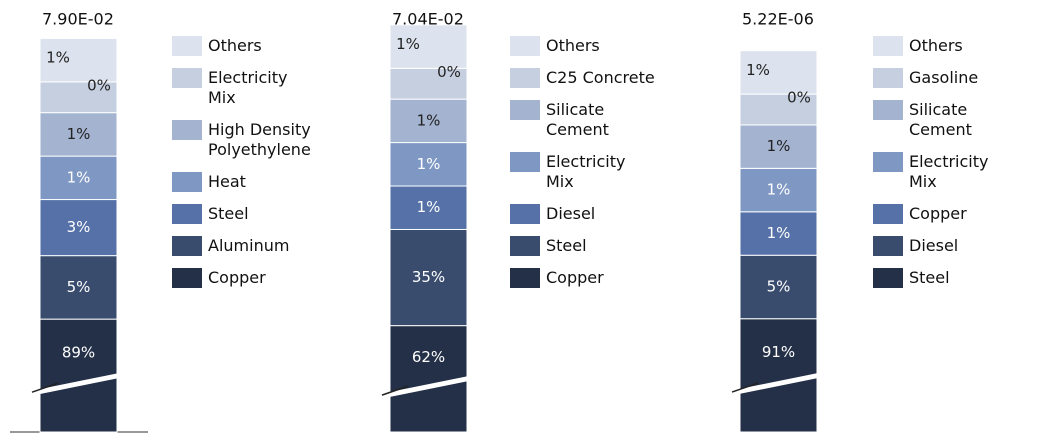  Describe the element at coordinates (778, 352) in the screenshot. I see `value-label: 91%` at that location.